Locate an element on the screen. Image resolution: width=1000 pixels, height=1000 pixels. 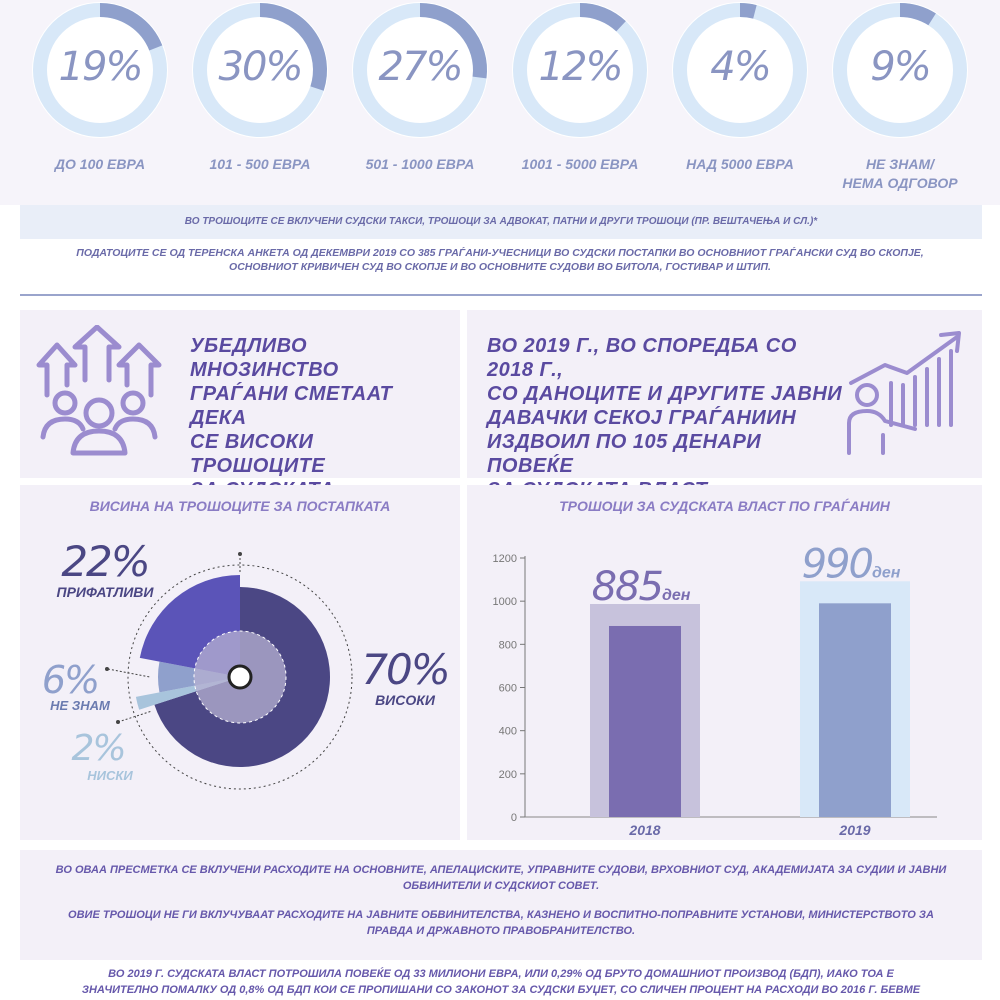
statement-line: СЕ ВИСОКИ ТРОШОЦИТЕ is located at coordinates (258, 454).